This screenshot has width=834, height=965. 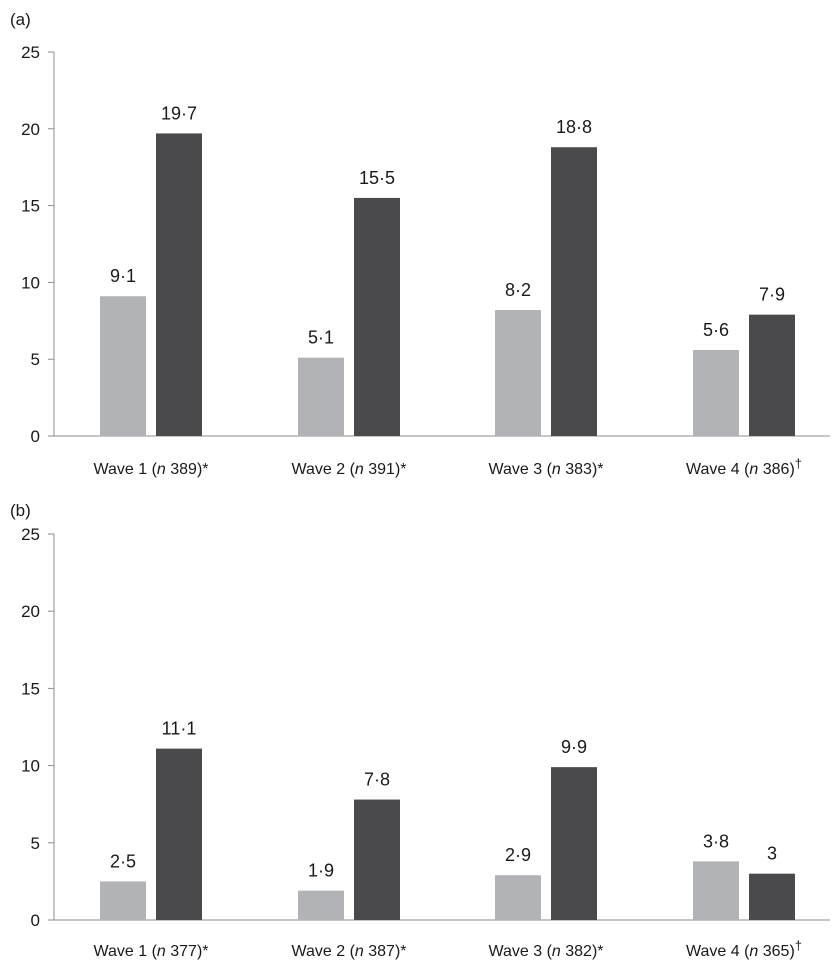 What do you see at coordinates (321, 338) in the screenshot?
I see `data-label: 5·1` at bounding box center [321, 338].